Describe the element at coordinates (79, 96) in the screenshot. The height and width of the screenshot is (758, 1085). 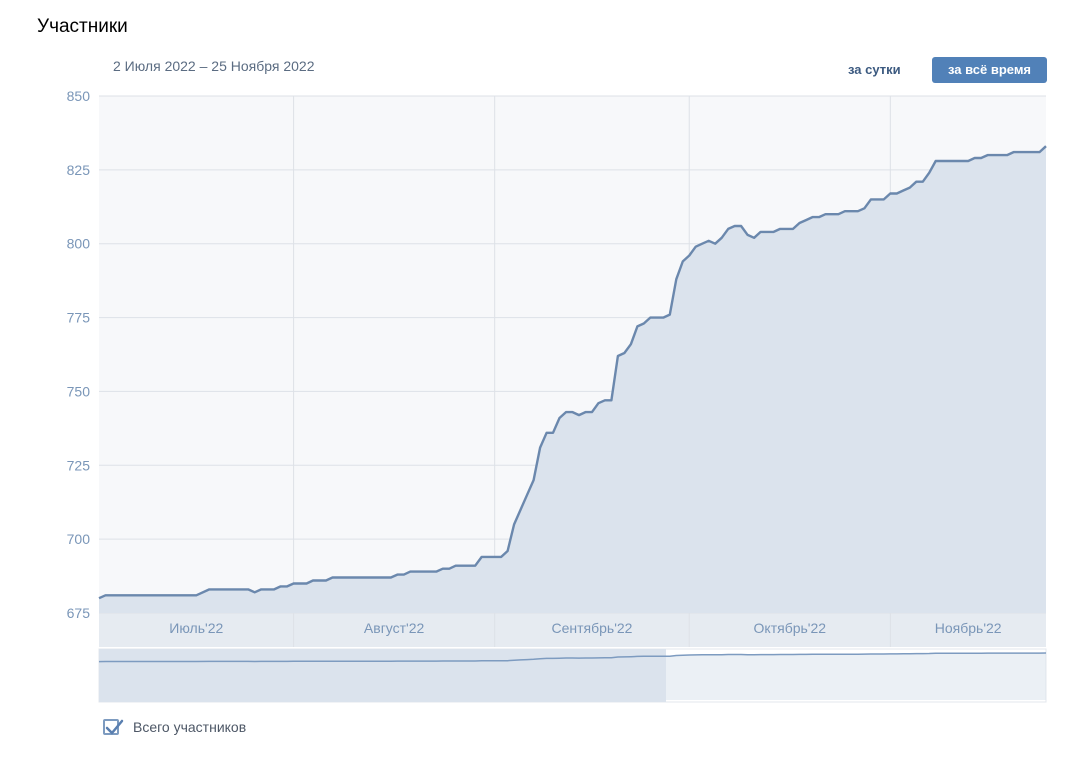
I see `y-tick-label: 850` at that location.